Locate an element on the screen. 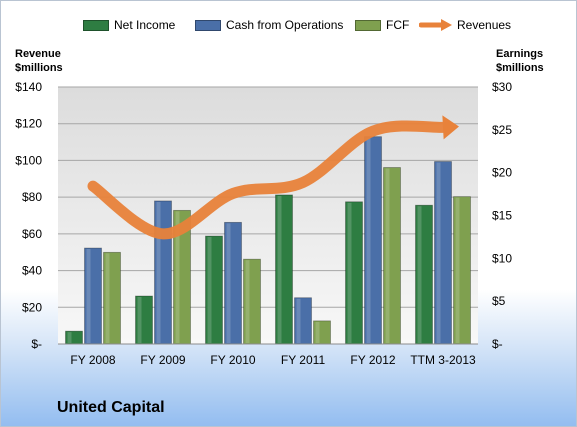  company-title: United Capital is located at coordinates (111, 407).